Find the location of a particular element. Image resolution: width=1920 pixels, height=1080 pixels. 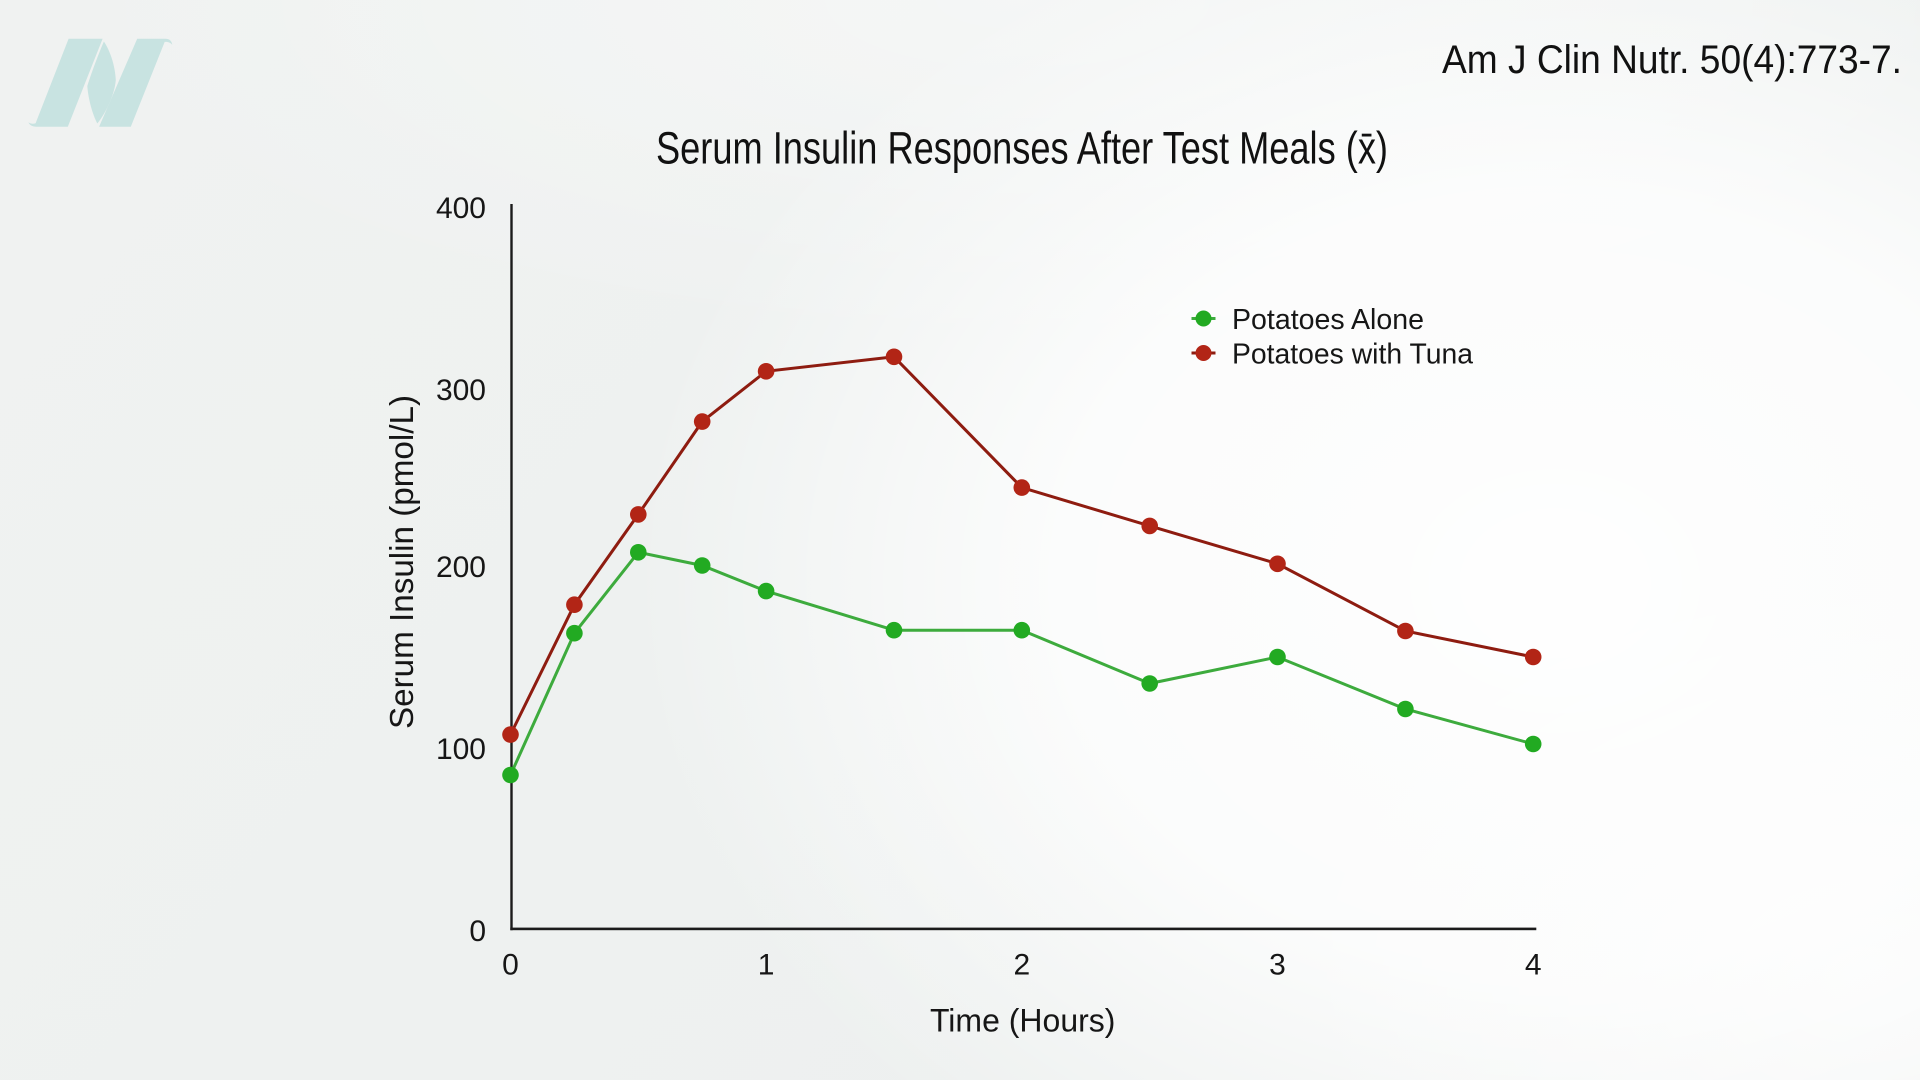

svg-text: 100 is located at coordinates (461, 749).